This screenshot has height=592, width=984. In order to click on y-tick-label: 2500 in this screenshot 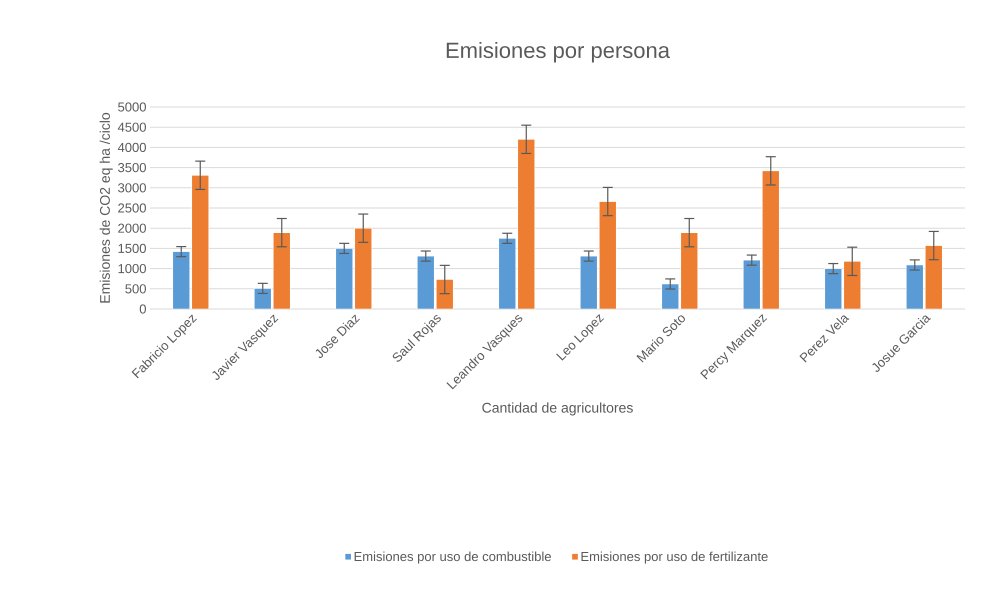, I will do `click(132, 208)`.